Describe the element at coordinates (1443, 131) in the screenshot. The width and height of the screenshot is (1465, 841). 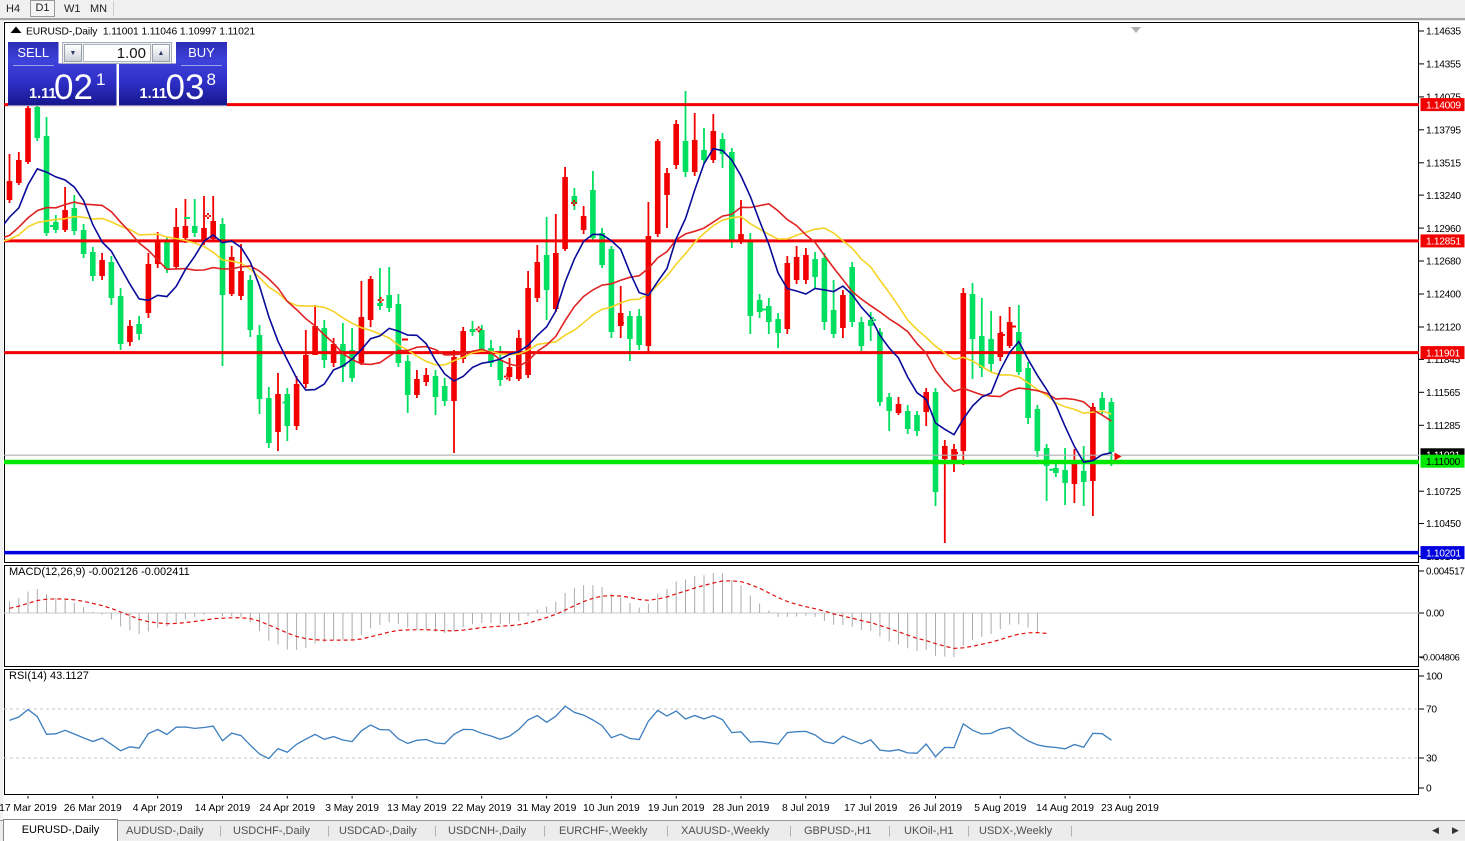
I see `svg-text: 1.13795` at that location.